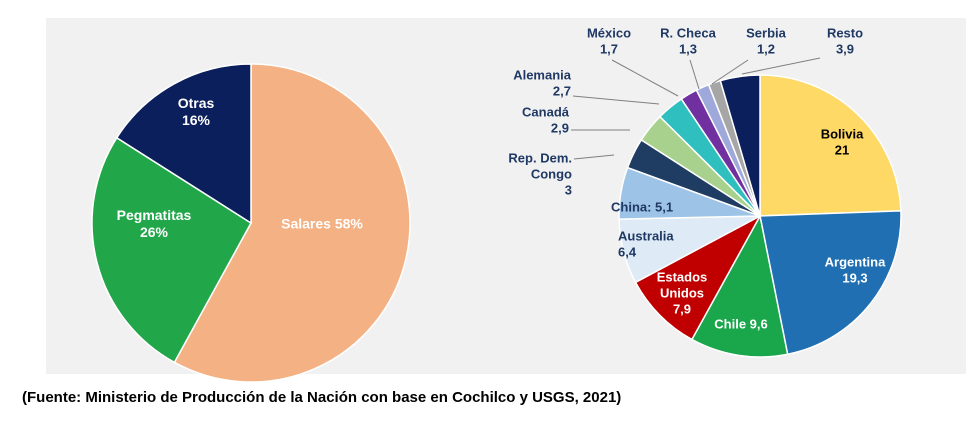  Describe the element at coordinates (642, 206) in the screenshot. I see `pie2-label-china-5-1: China: 5,1` at that location.